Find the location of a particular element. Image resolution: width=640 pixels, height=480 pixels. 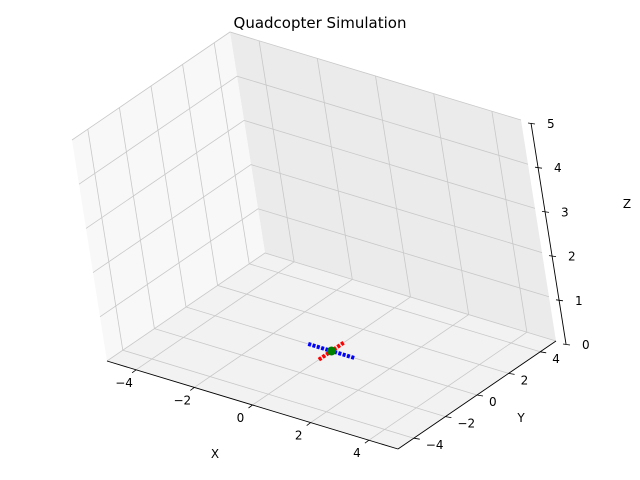

z-axis-title: Z is located at coordinates (627, 204).